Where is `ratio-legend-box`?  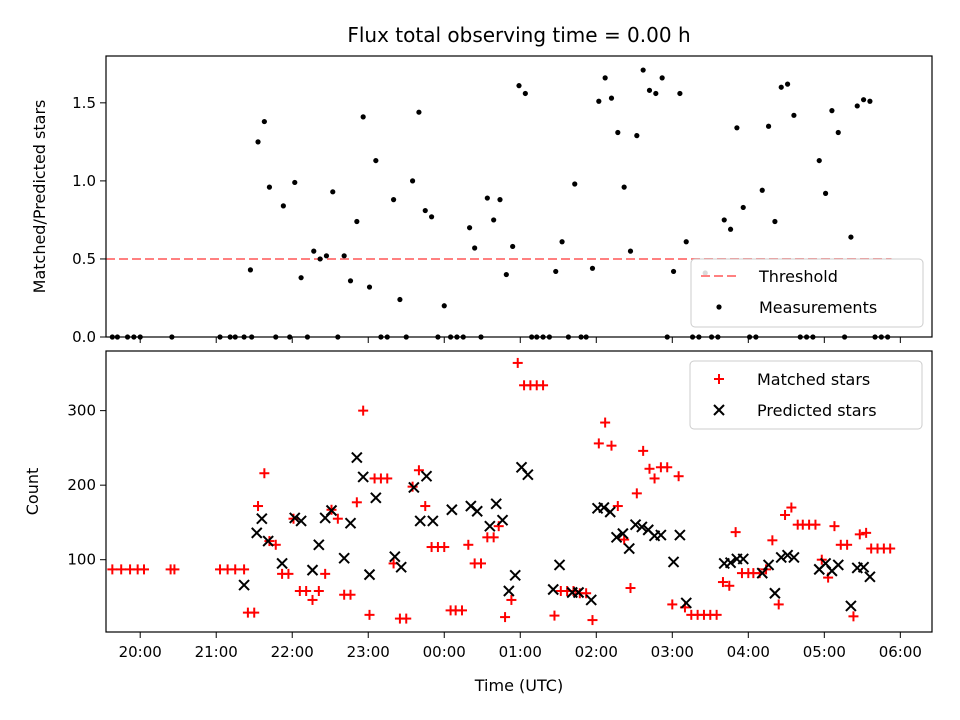 ratio-legend-box is located at coordinates (807, 293).